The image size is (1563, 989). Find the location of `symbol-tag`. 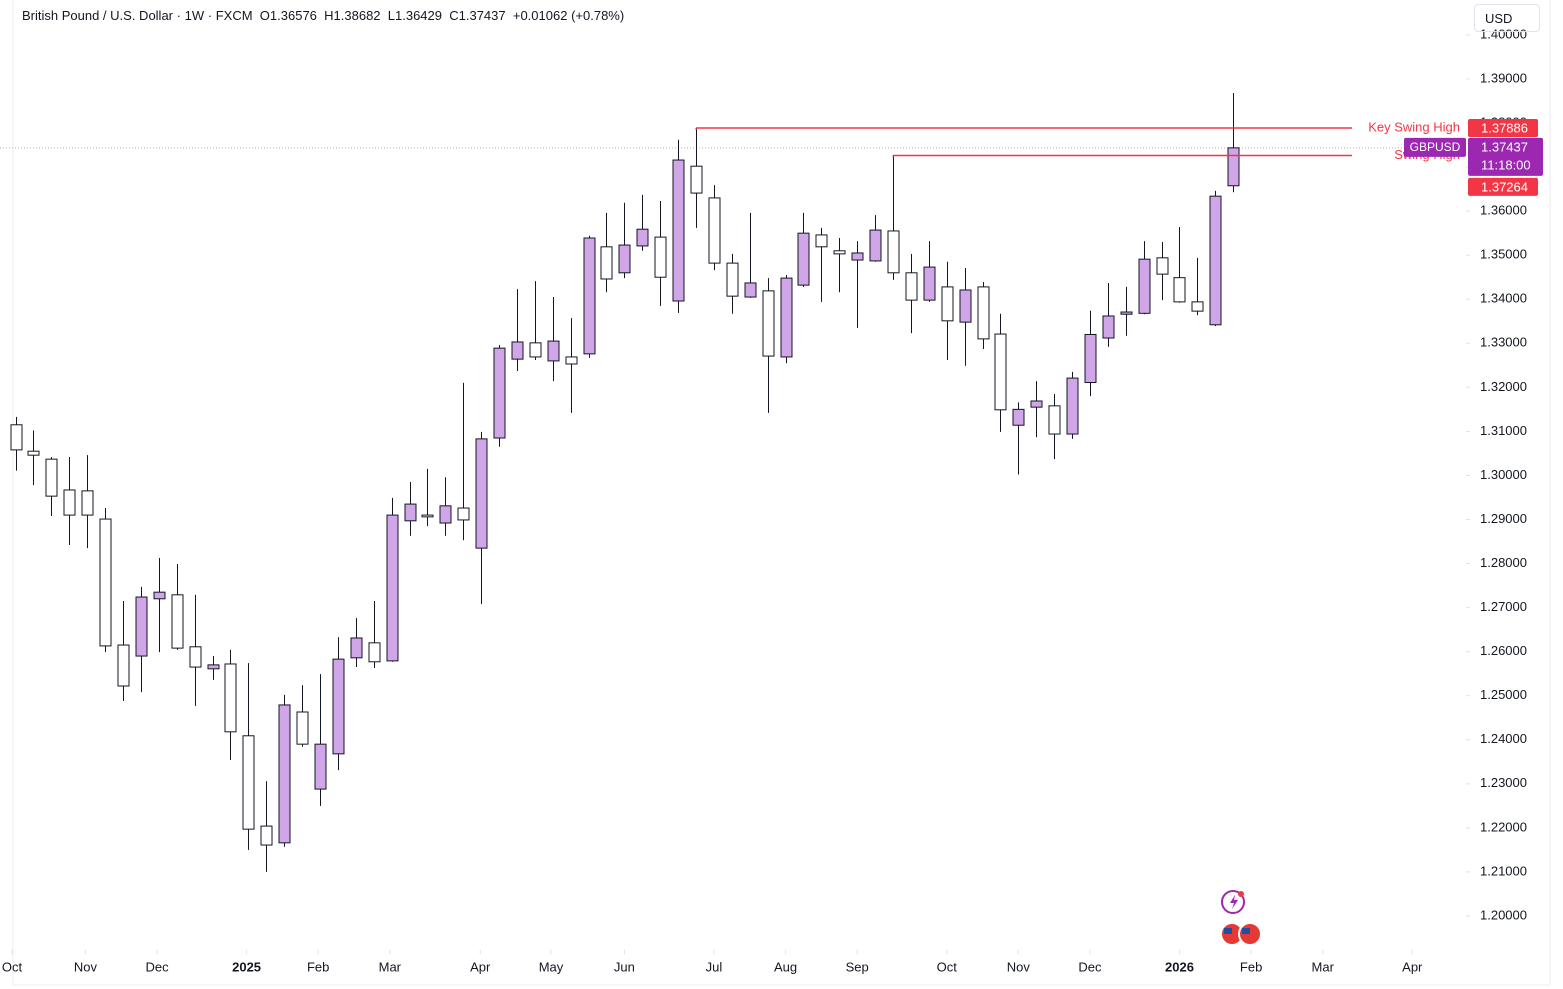

symbol-tag is located at coordinates (1435, 147).